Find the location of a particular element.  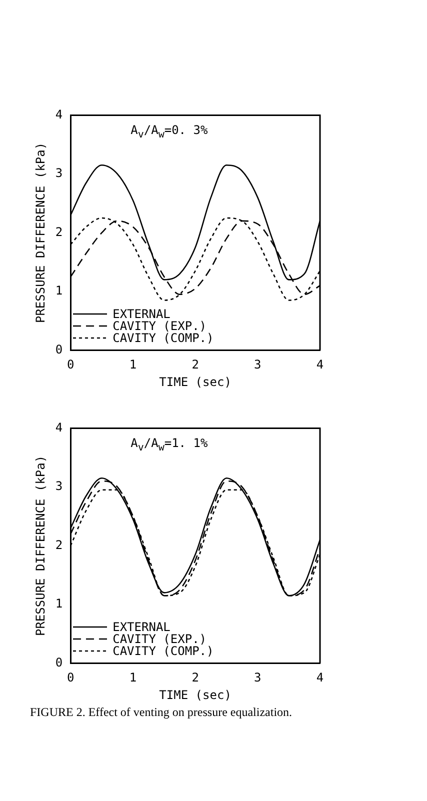

caption: FIGURE 2. Effect of venting on pressure equalization. is located at coordinates (162, 712).